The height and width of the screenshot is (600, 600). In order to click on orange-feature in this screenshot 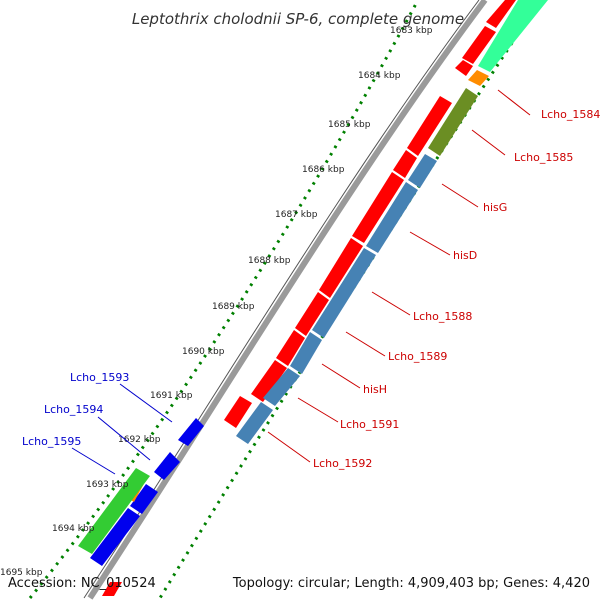, I will do `click(478, 78)`.